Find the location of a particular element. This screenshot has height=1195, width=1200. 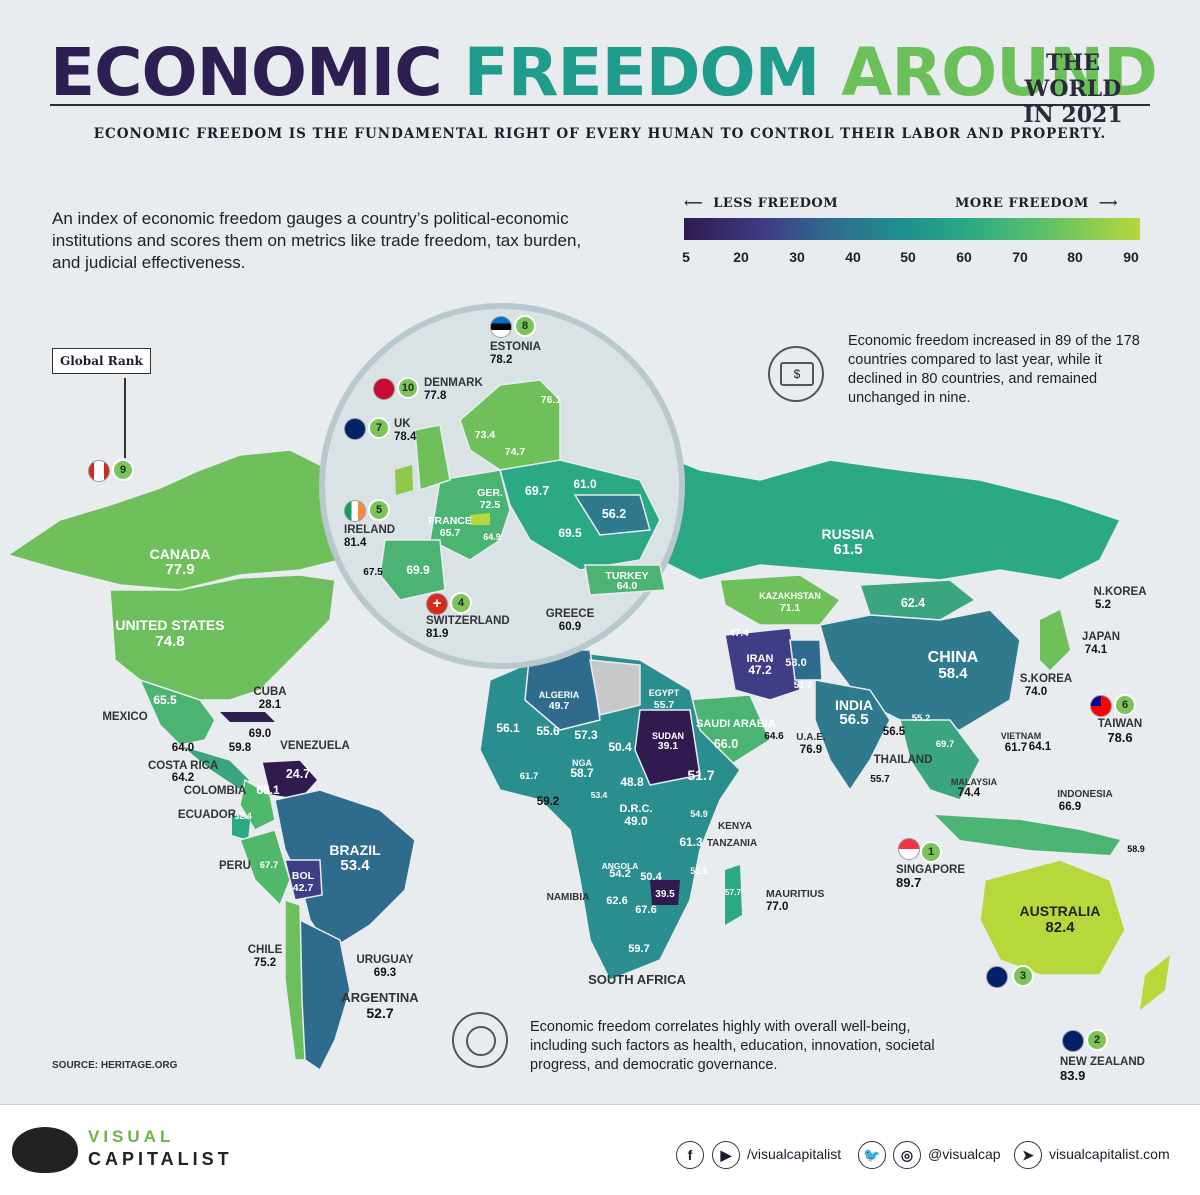

peru-name: PERU is located at coordinates (235, 866).